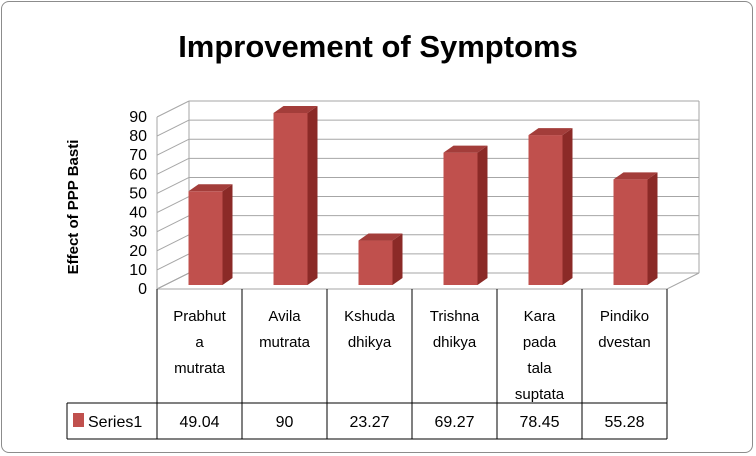 The height and width of the screenshot is (456, 756). Describe the element at coordinates (369, 422) in the screenshot. I see `data-cell-value: 23.27` at that location.